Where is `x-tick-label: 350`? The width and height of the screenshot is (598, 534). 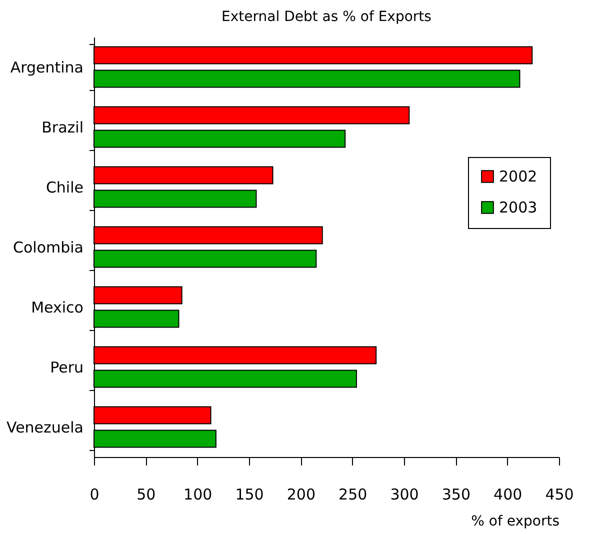
x-tick-label: 350 is located at coordinates (456, 495).